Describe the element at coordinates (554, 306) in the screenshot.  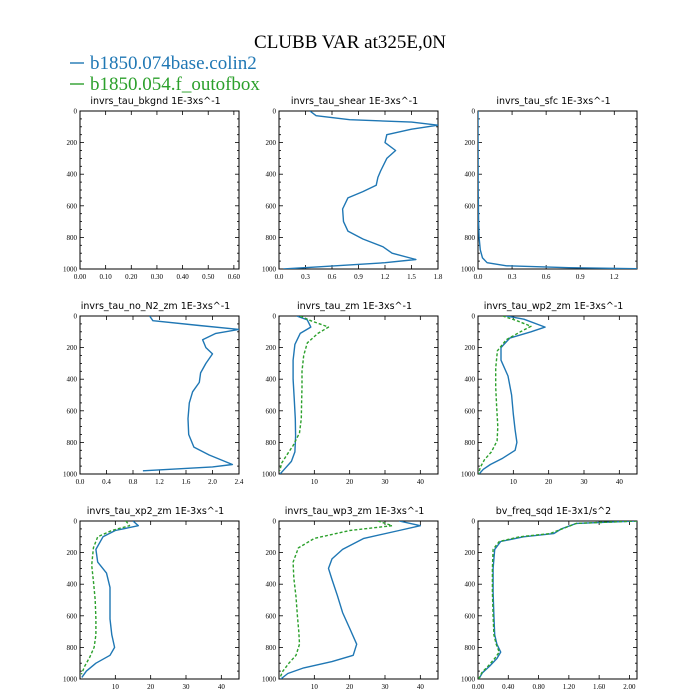
I see `panel-title: invrs_tau_wp2_zm 1E-3xs^-1` at that location.